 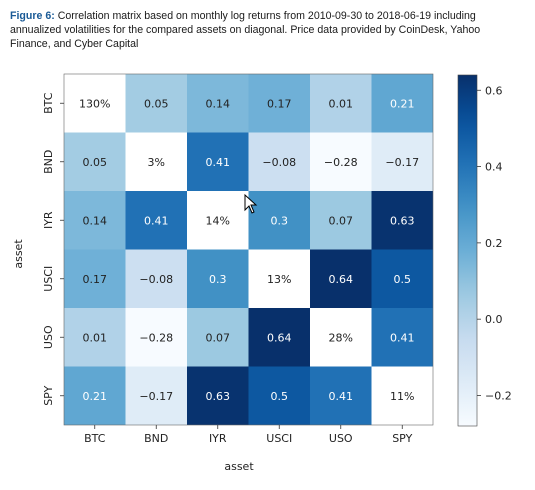 What do you see at coordinates (341, 438) in the screenshot?
I see `x-tick-label: USO` at bounding box center [341, 438].